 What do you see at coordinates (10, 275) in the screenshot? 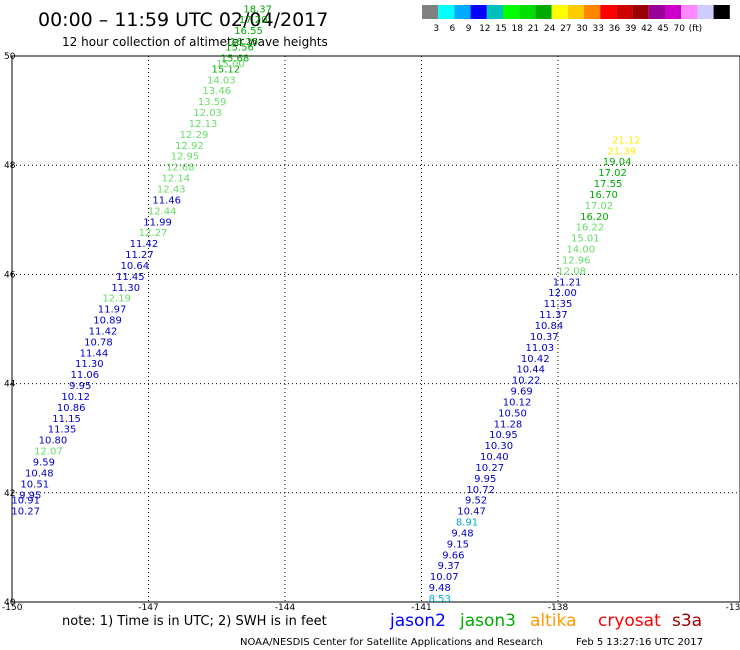
I see `y-tick-label: 46` at bounding box center [10, 275].